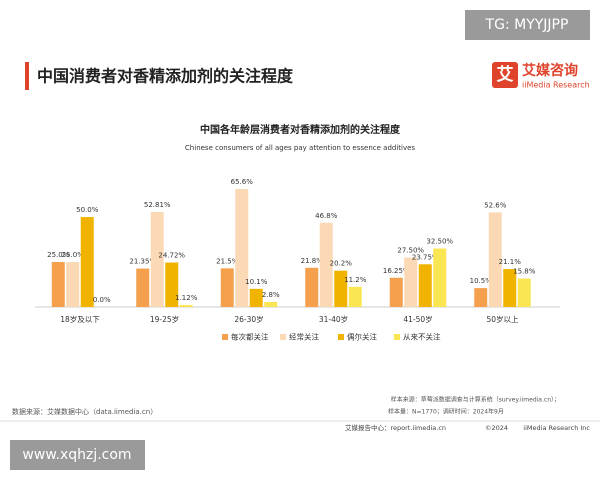 The height and width of the screenshot is (480, 600). What do you see at coordinates (271, 295) in the screenshot?
I see `value-label: 2.8%` at bounding box center [271, 295].